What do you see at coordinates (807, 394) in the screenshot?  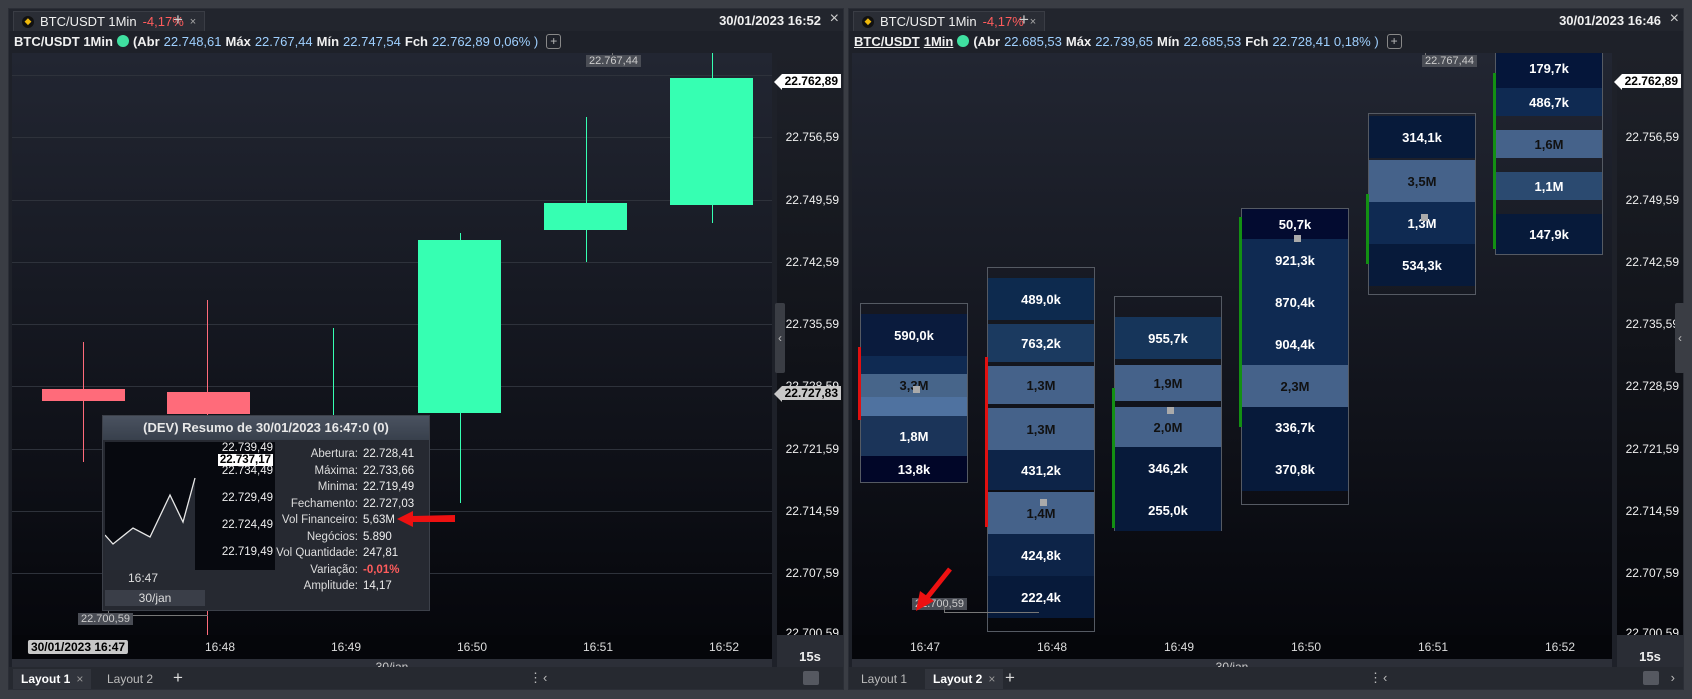 I see `cursor-price-tag: 22.727,83` at bounding box center [807, 394].